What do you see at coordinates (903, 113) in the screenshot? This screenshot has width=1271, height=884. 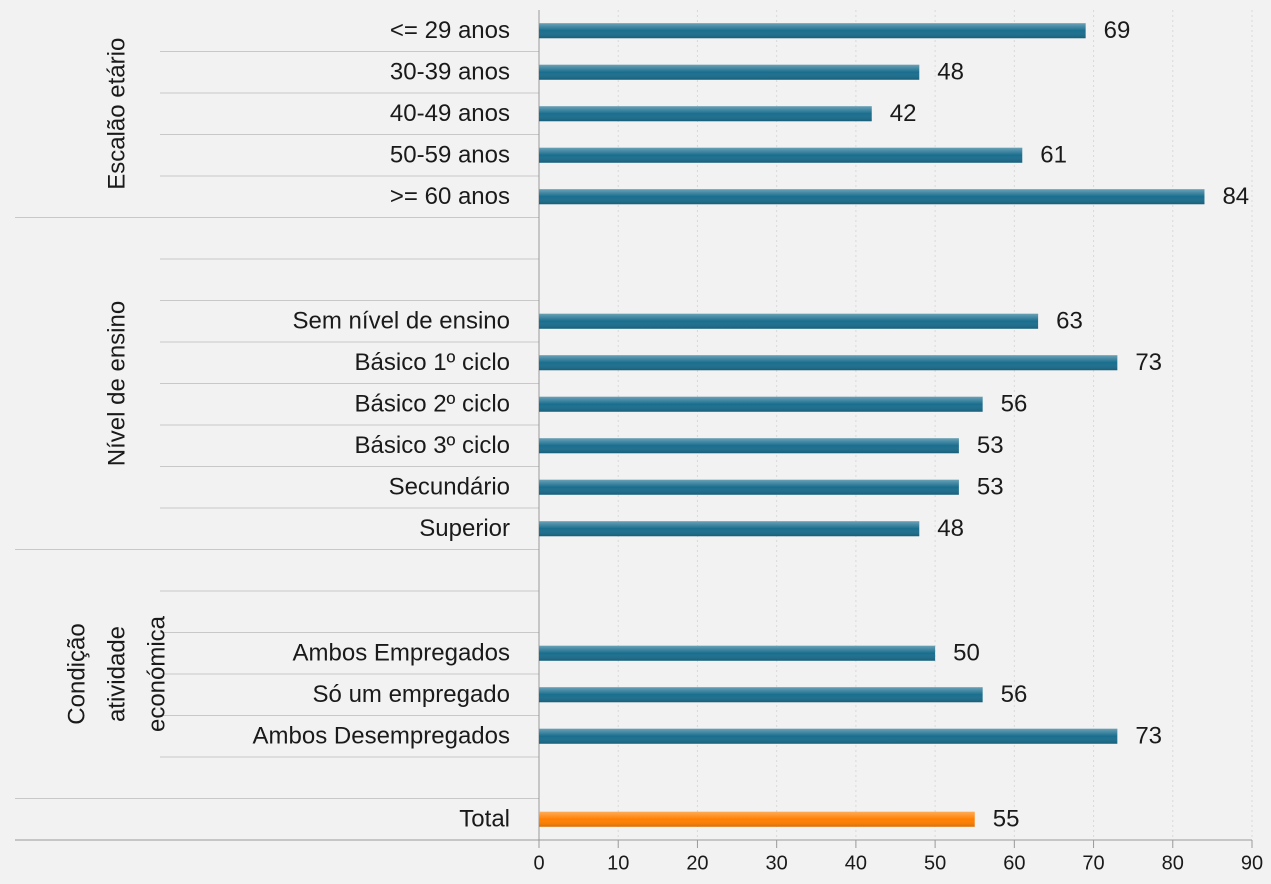 I see `value-label: 42` at bounding box center [903, 113].